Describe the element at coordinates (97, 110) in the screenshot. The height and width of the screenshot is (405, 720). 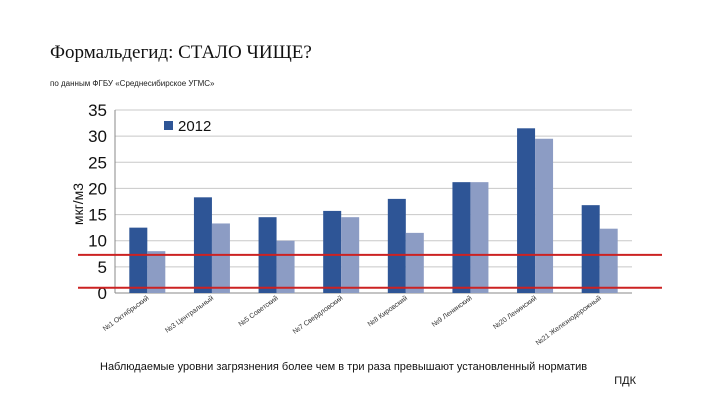
I see `y-tick-label: 35` at that location.